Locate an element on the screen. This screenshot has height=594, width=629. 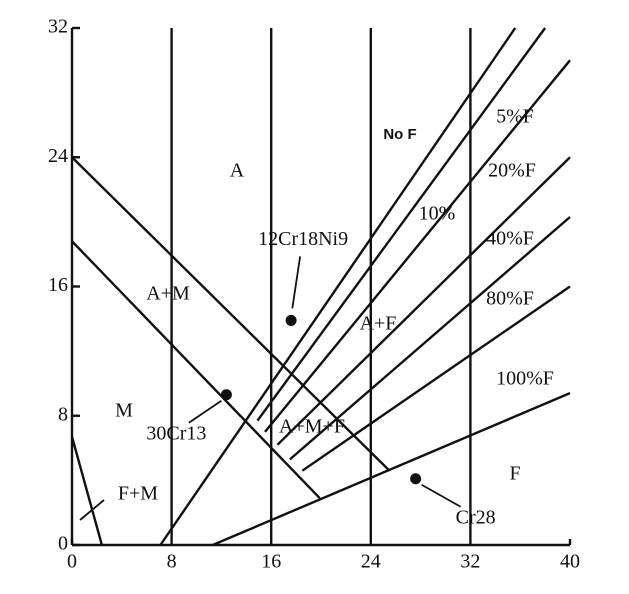
region-label: 10% is located at coordinates (437, 214).